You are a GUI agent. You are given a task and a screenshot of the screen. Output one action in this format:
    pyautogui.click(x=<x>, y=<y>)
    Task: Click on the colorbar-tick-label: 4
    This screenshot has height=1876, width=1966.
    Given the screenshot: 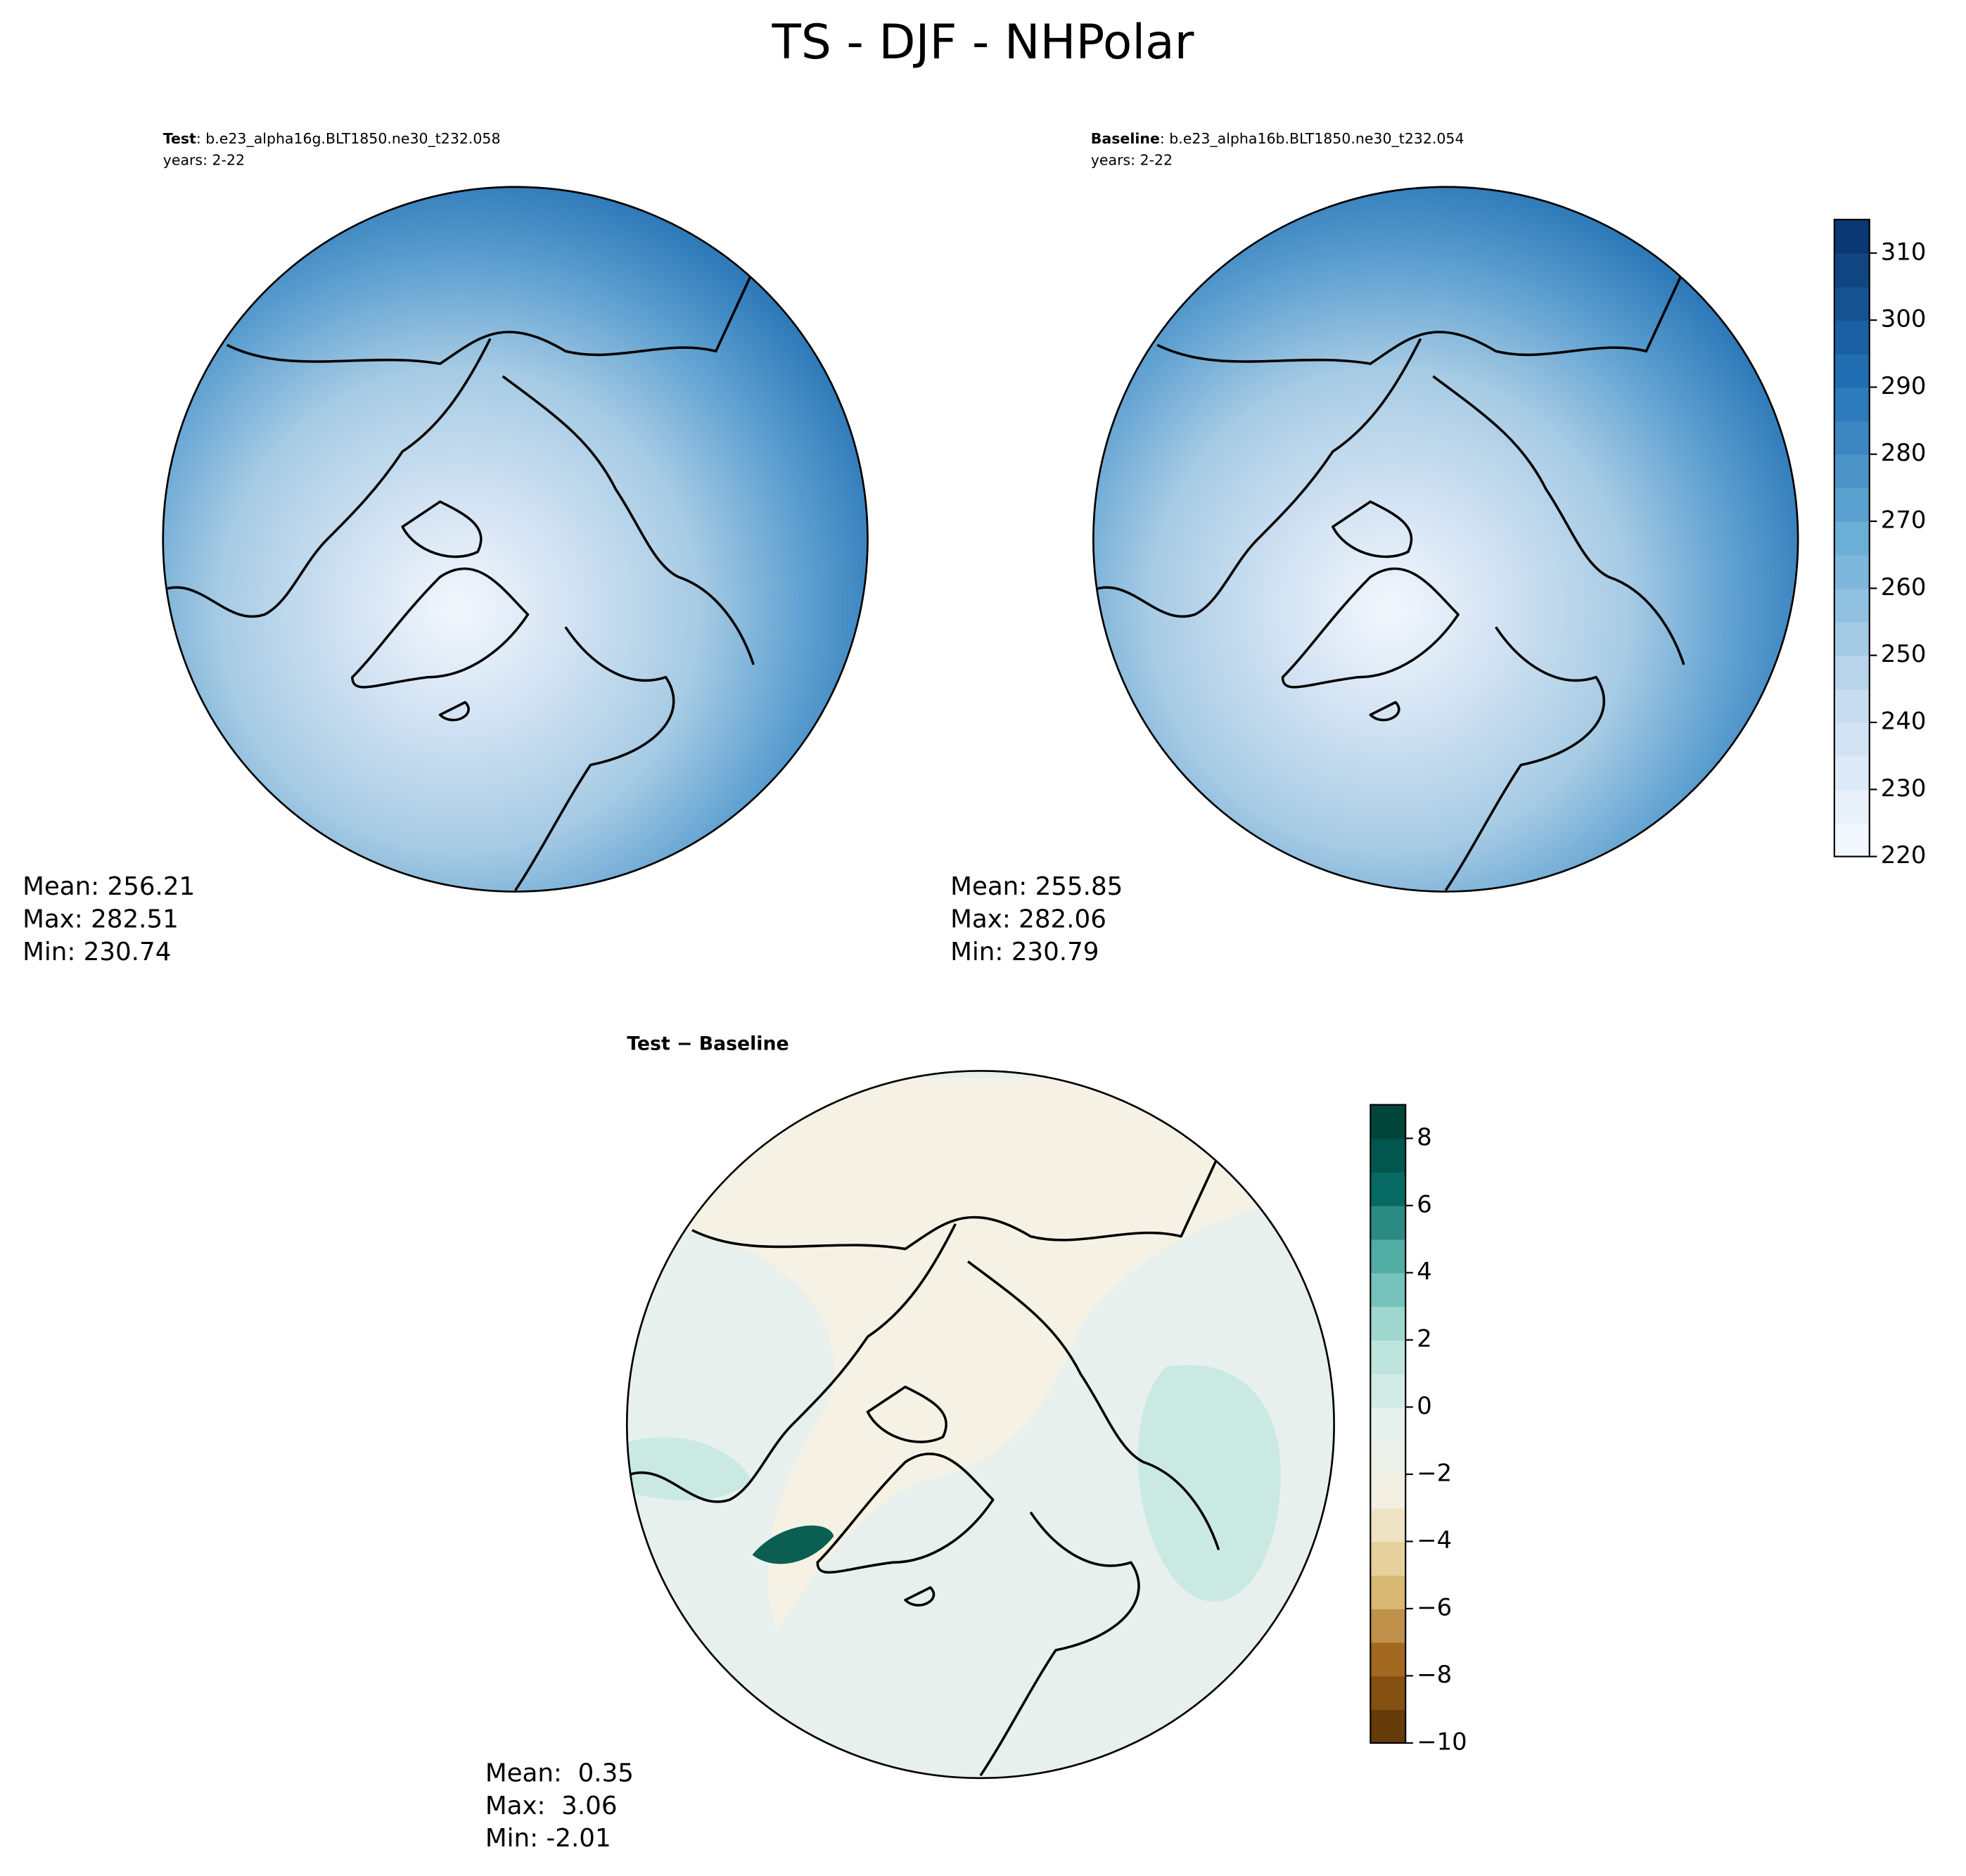 What is the action you would take?
    pyautogui.click(x=1424, y=1271)
    